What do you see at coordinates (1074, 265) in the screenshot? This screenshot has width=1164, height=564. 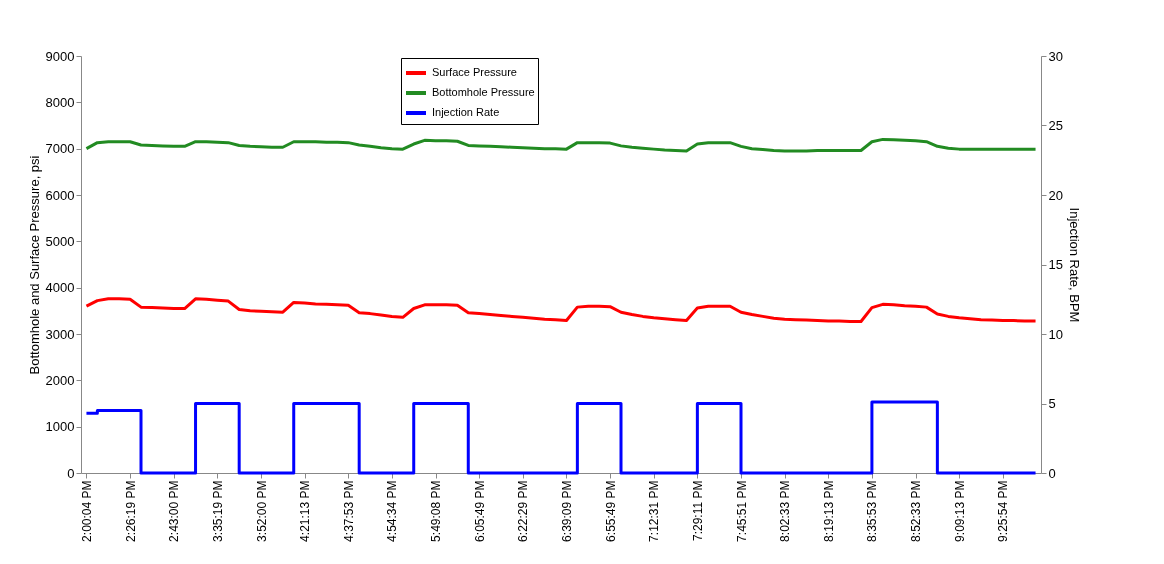 I see `y2-axis-title: Injection Rate, BPM` at bounding box center [1074, 265].